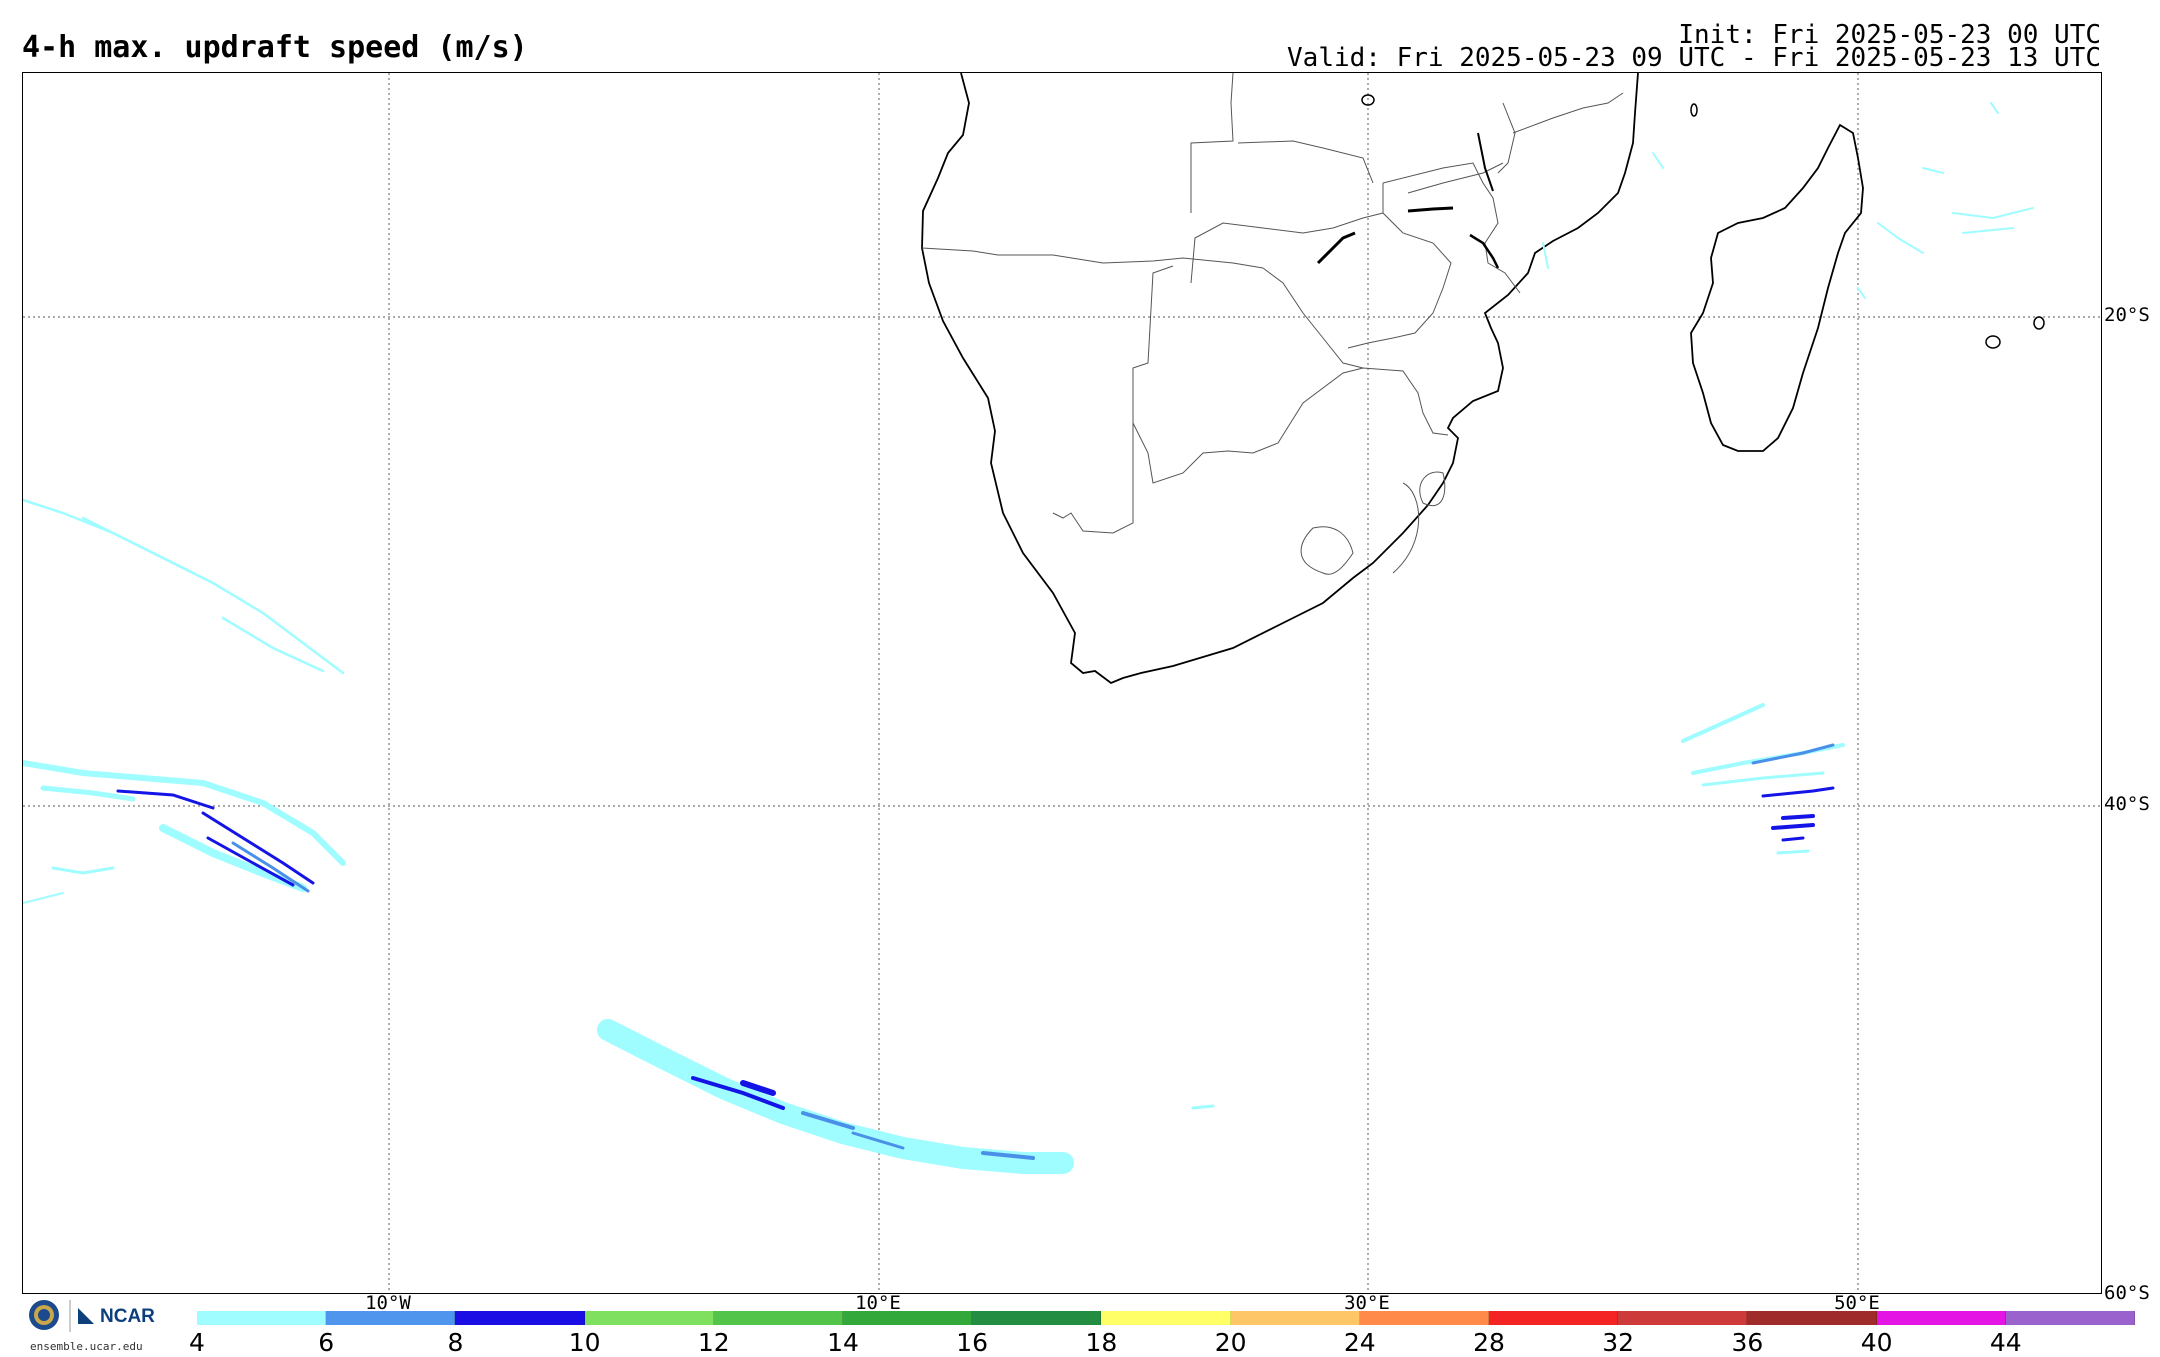  Describe the element at coordinates (2039, 323) in the screenshot. I see `reunion-outline` at that location.